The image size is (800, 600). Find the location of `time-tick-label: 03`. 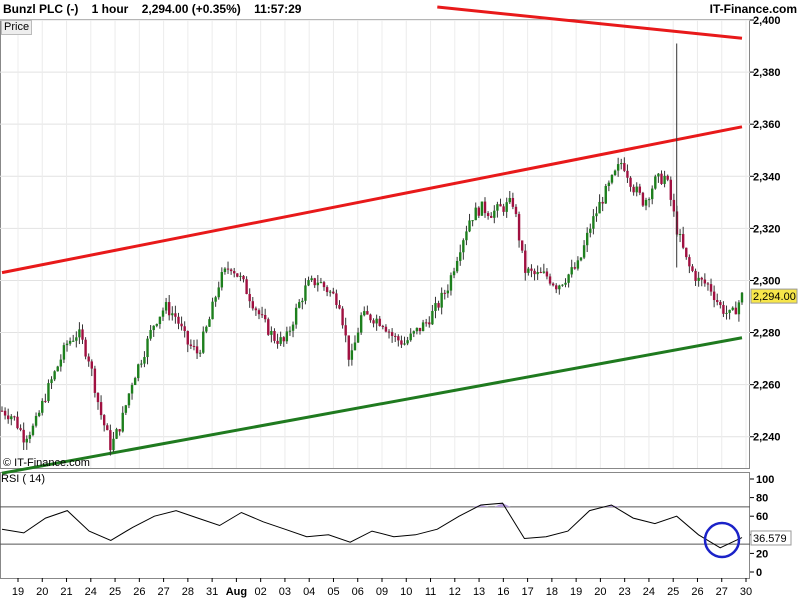

time-tick-label: 03 is located at coordinates (285, 592).